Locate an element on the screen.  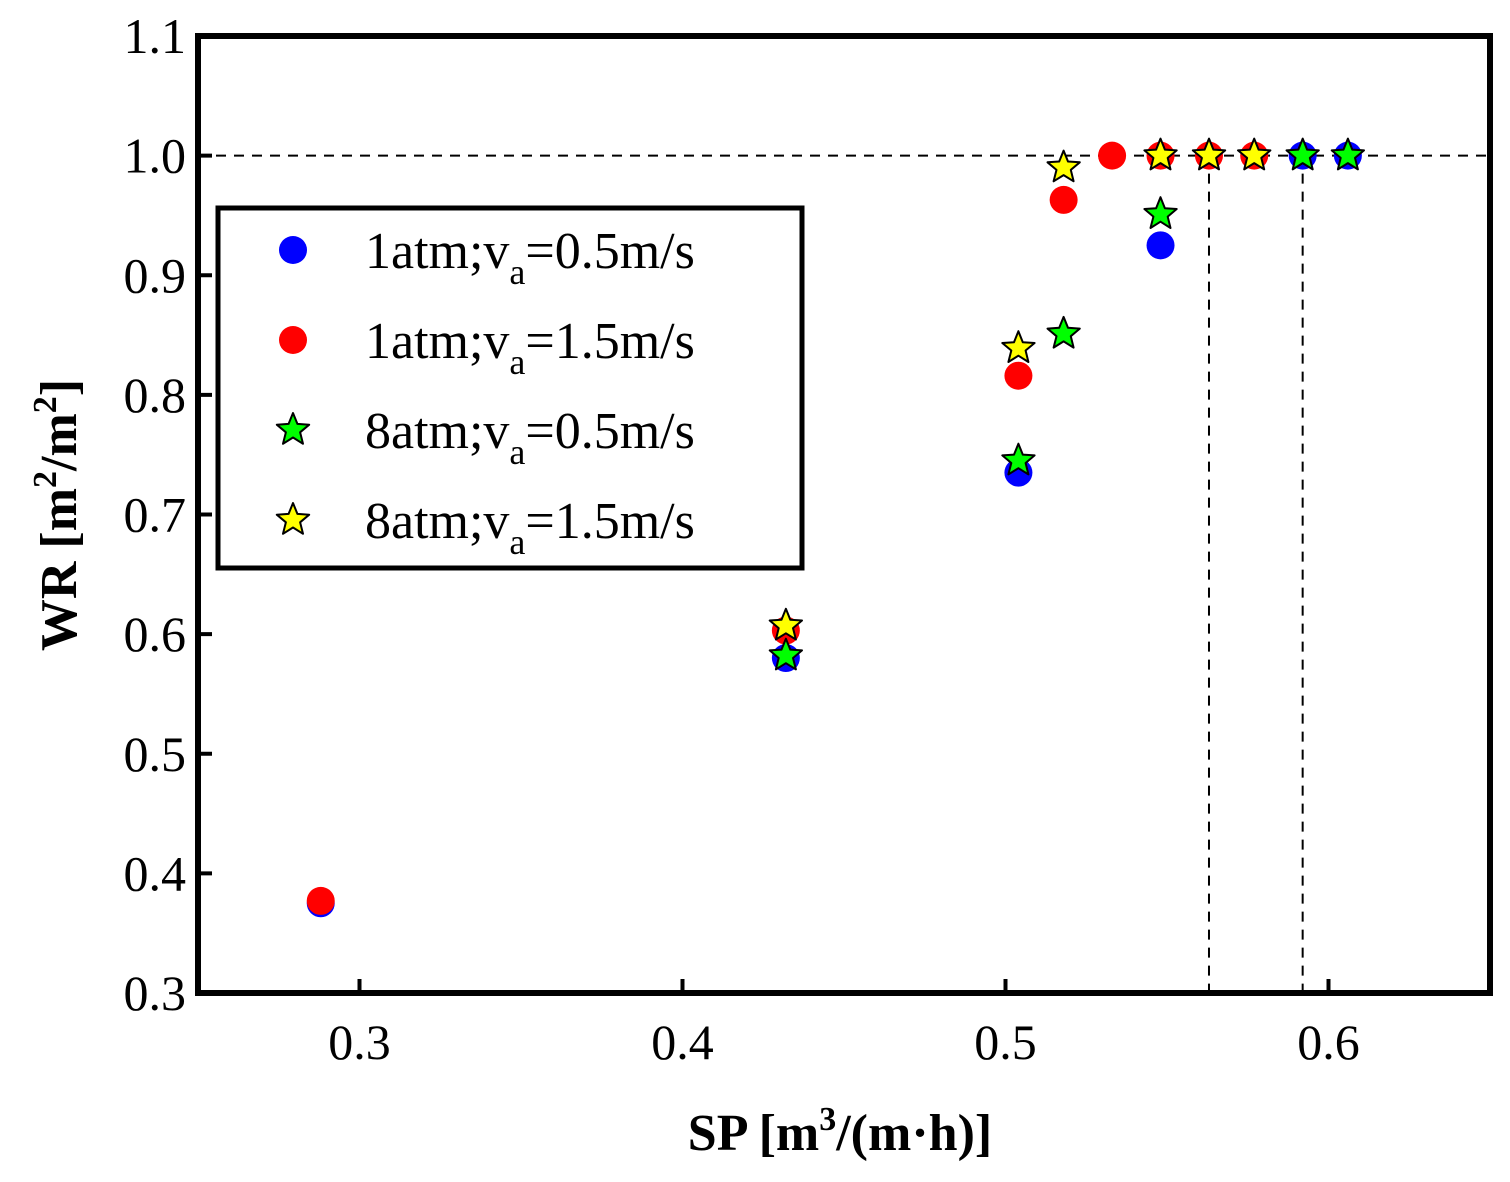
y-tick-label: 0.9 is located at coordinates (155, 275).